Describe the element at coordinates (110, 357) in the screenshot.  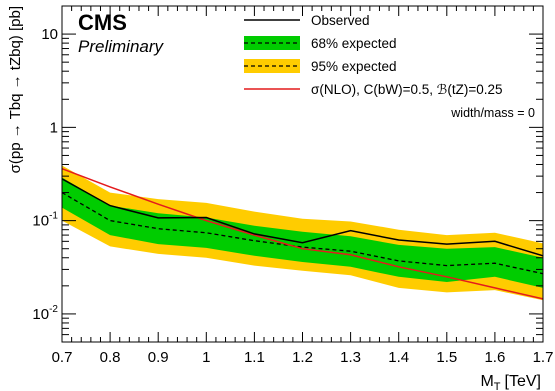
I see `x-tick-label: 0.8` at that location.